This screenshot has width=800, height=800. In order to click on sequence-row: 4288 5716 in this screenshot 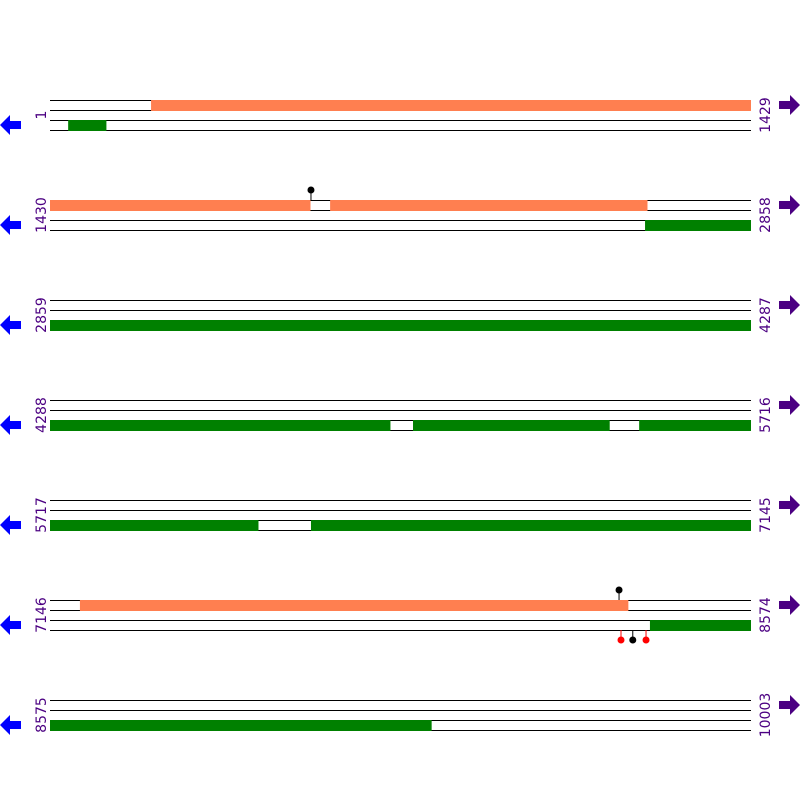, I will do `click(400, 415)`.